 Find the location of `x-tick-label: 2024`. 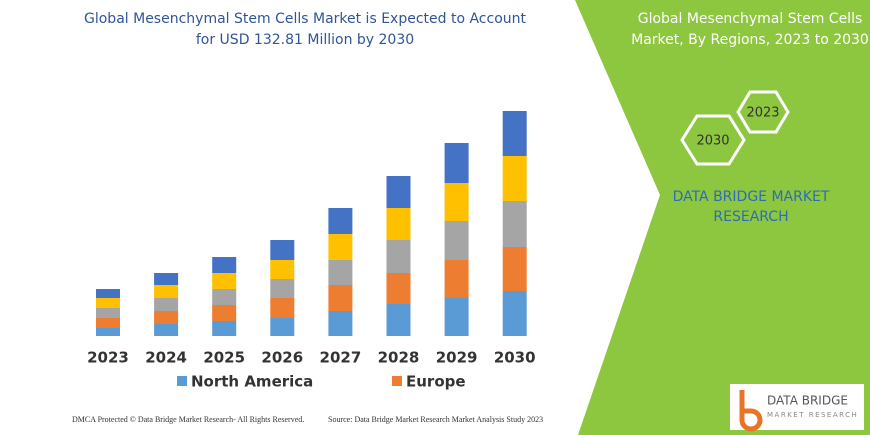

x-tick-label: 2024 is located at coordinates (166, 358).